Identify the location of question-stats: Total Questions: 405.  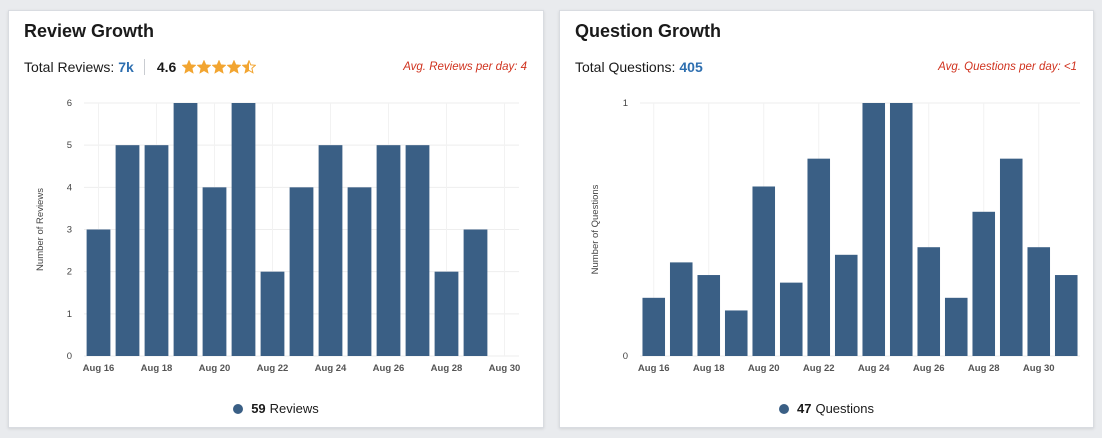
(639, 67).